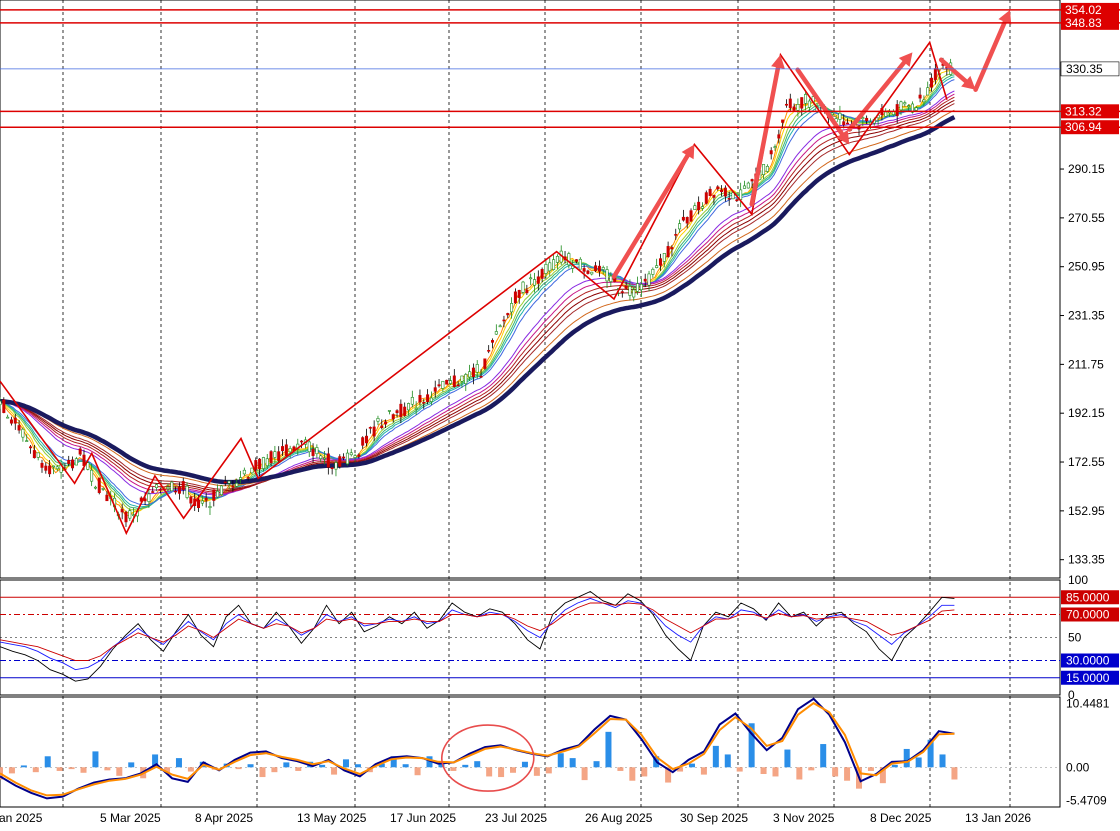  Describe the element at coordinates (130, 818) in the screenshot. I see `x-axis-label: 5 Mar 2025` at that location.